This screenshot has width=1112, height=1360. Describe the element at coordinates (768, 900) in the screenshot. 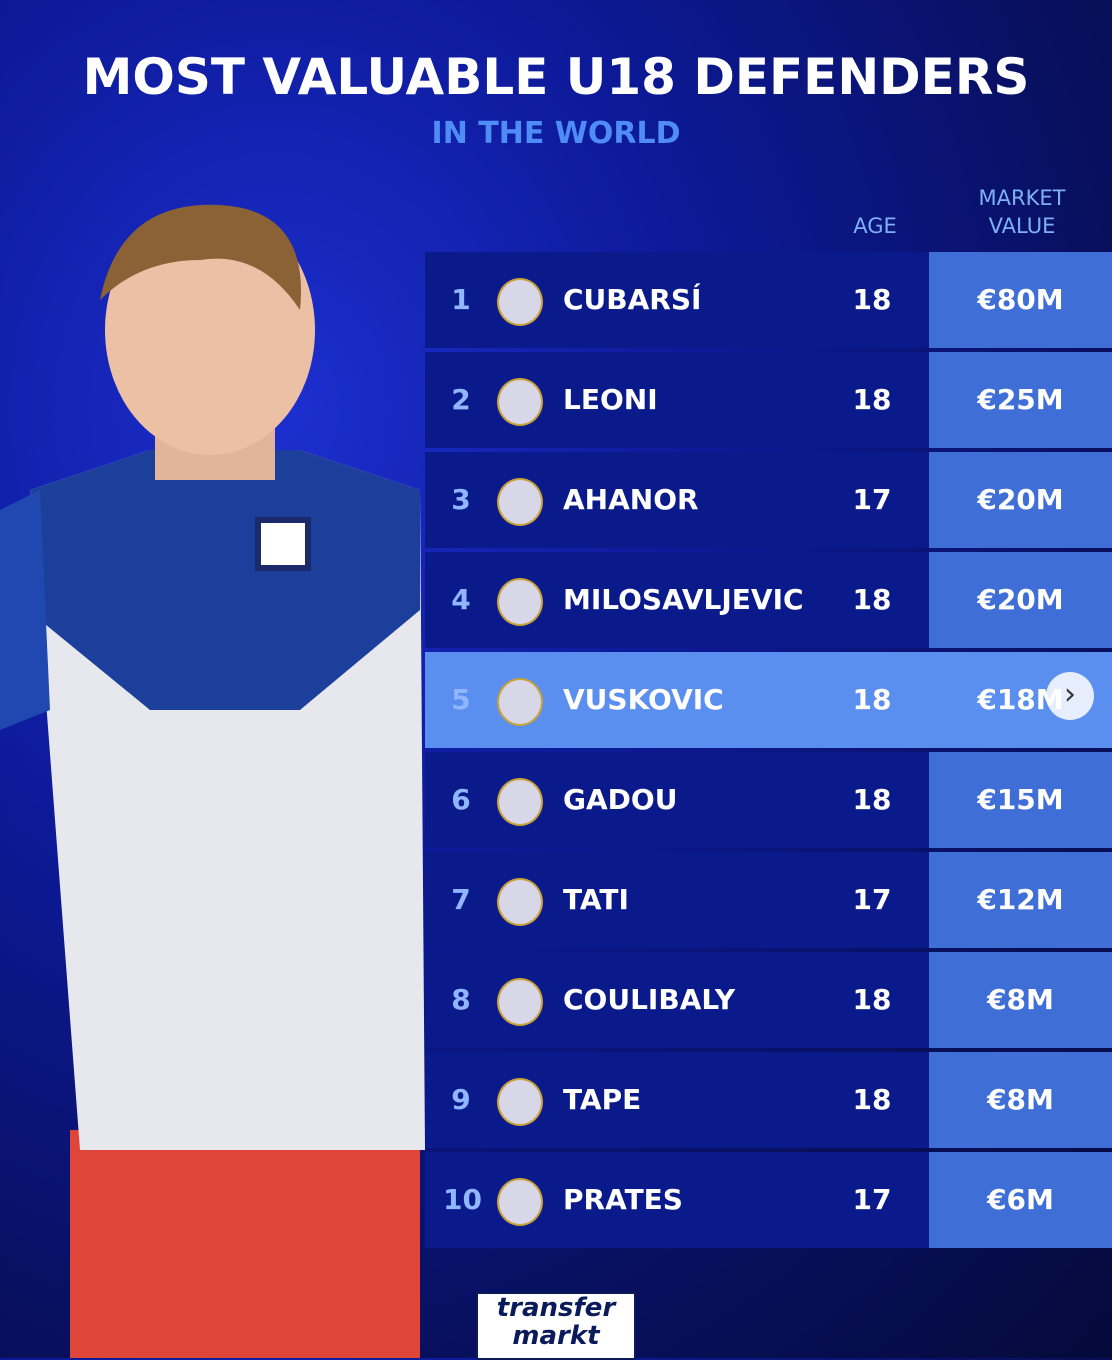

I see `table-row: 7 TATI 17 €12M` at that location.